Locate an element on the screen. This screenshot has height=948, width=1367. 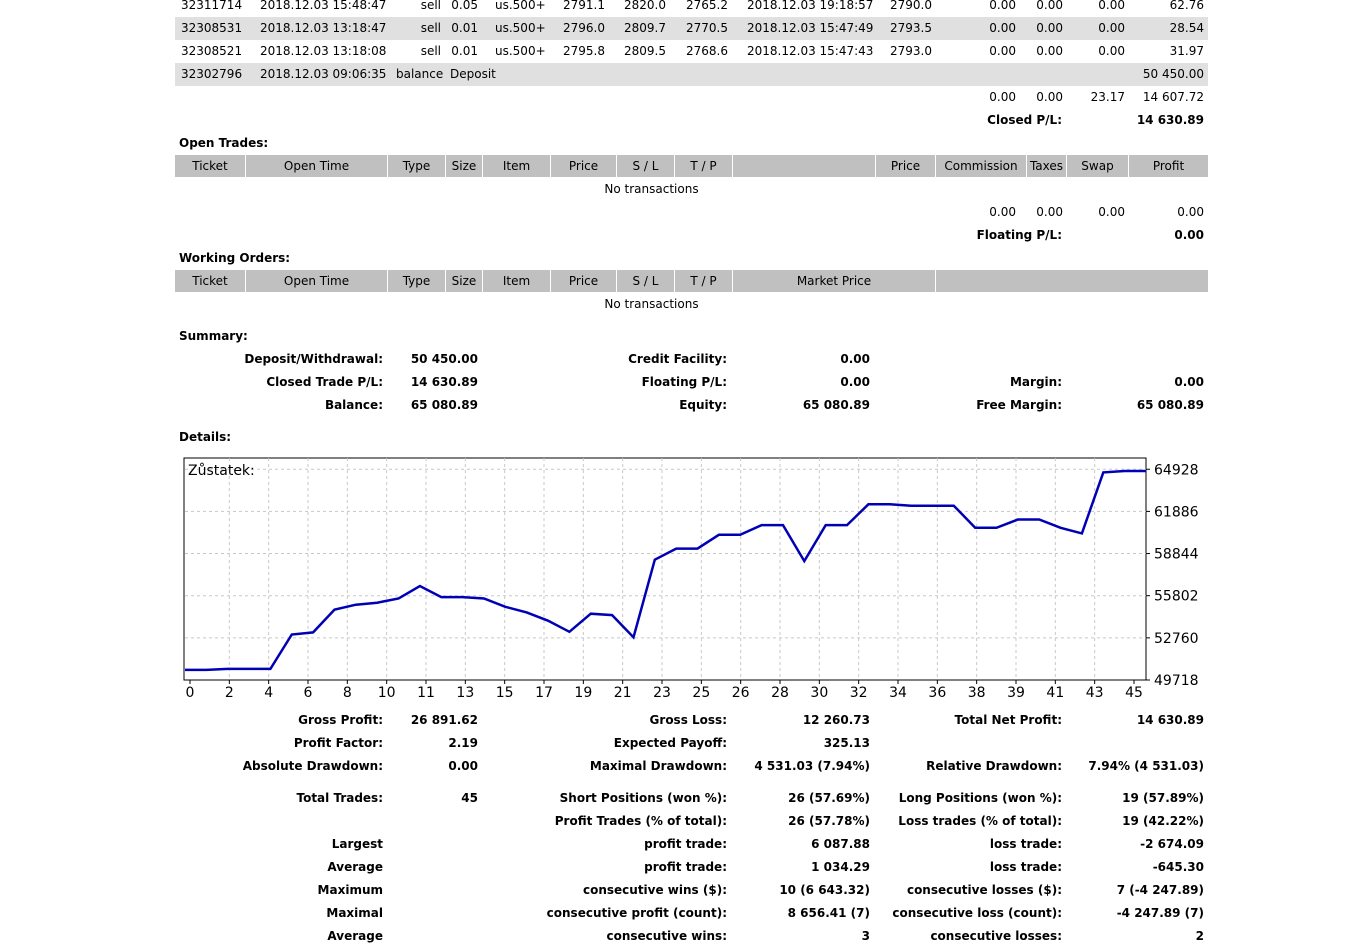
stat-avg-cons-losses-label: consecutive losses: is located at coordinates (996, 936).